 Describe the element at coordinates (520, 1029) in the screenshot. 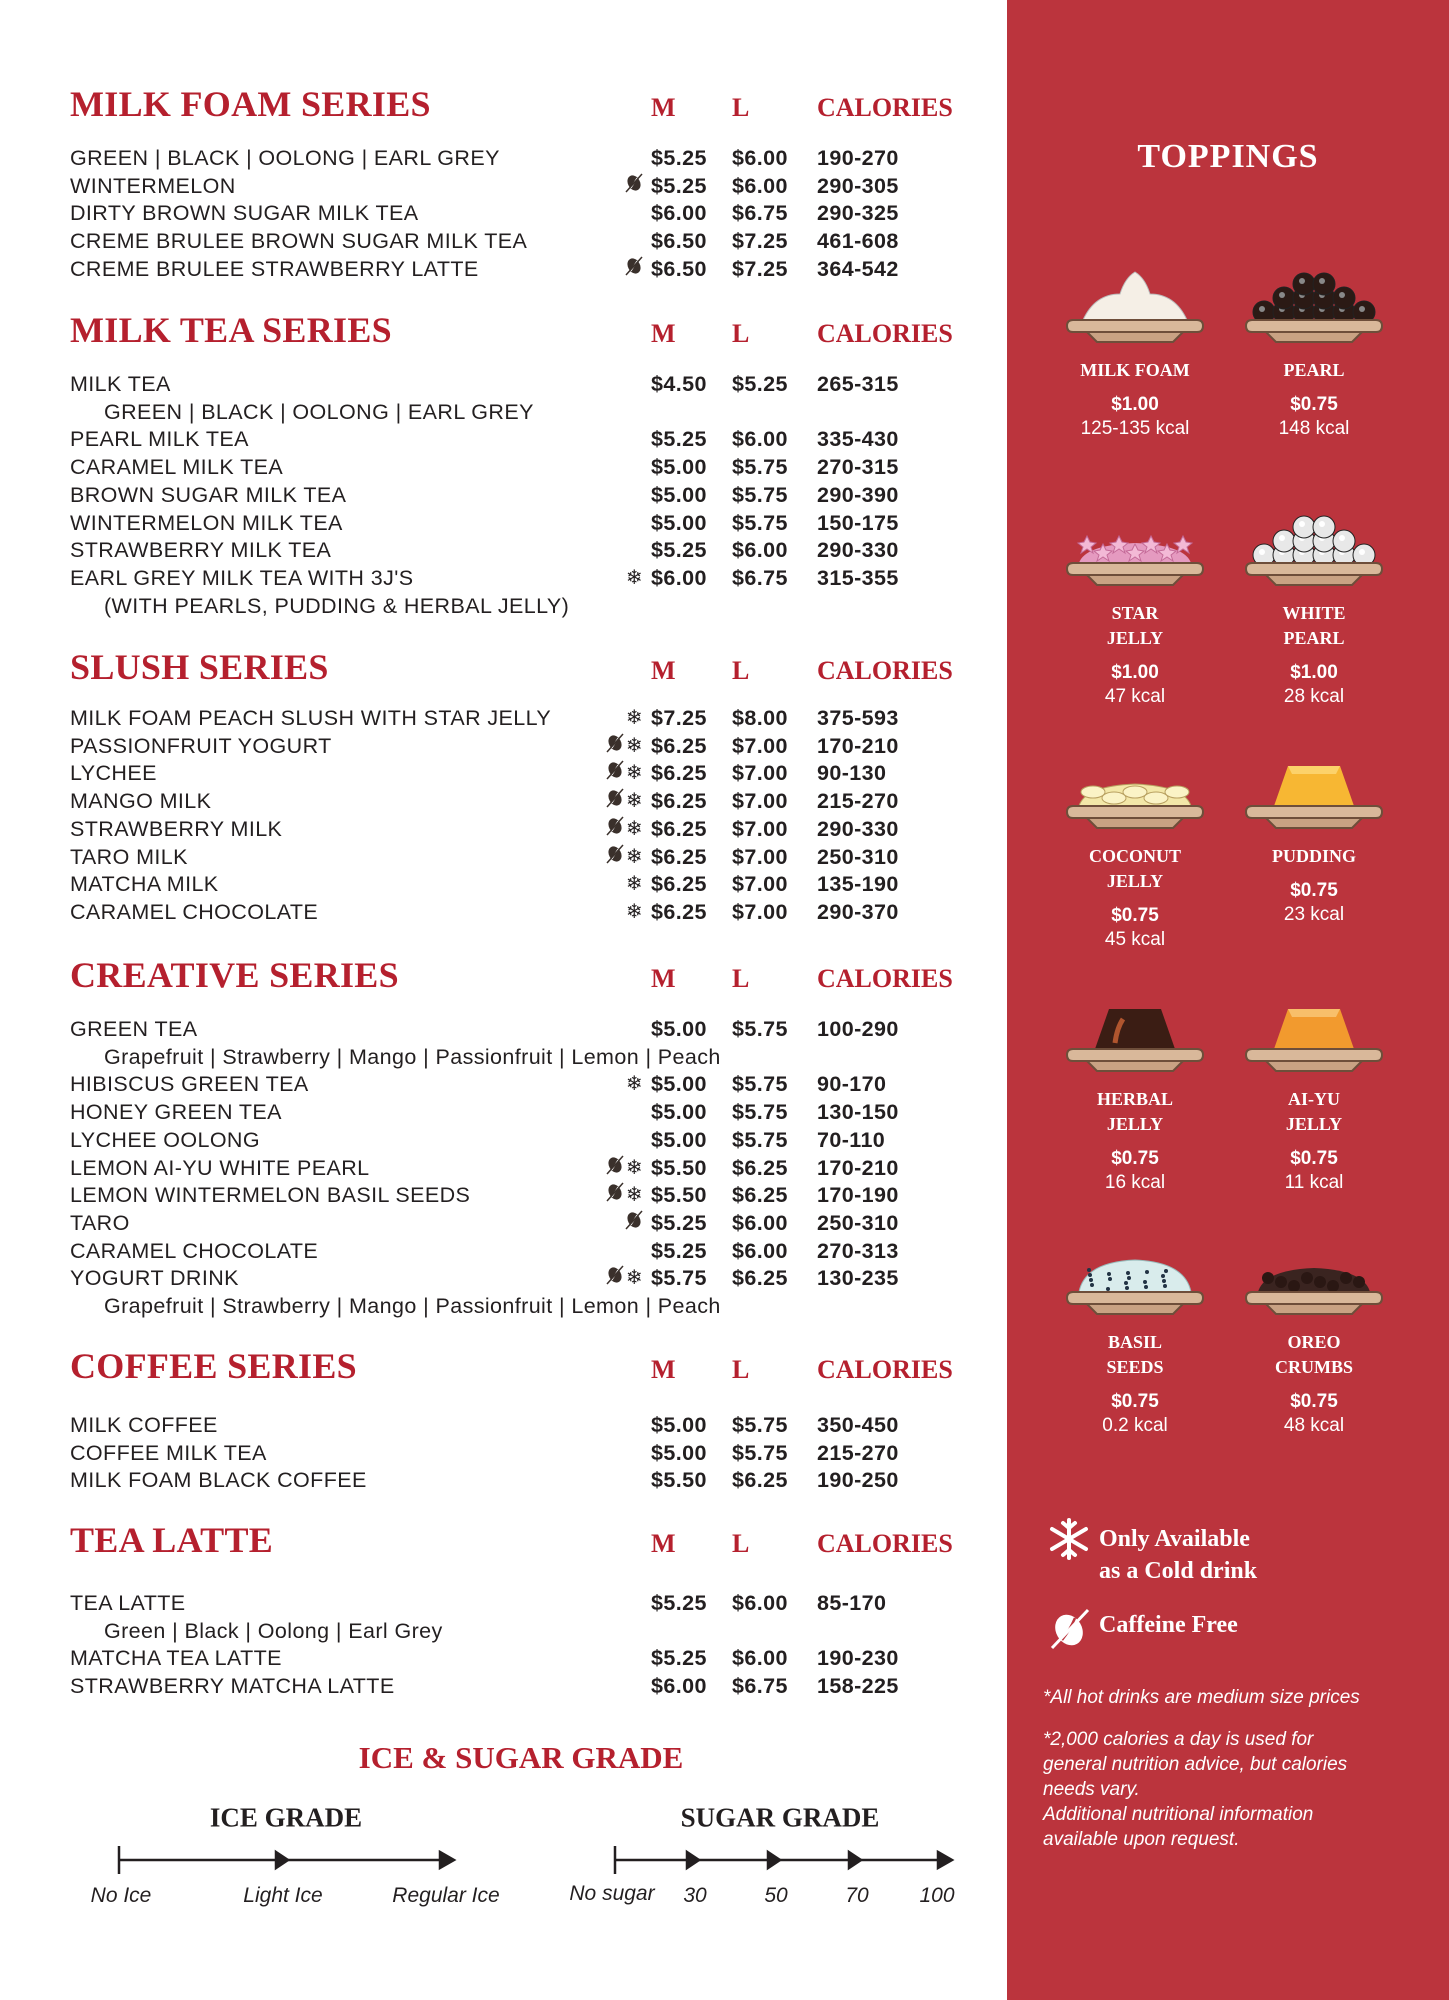

I see `menu-item: GREEN TEA $5.00 $5.75 100-290` at that location.